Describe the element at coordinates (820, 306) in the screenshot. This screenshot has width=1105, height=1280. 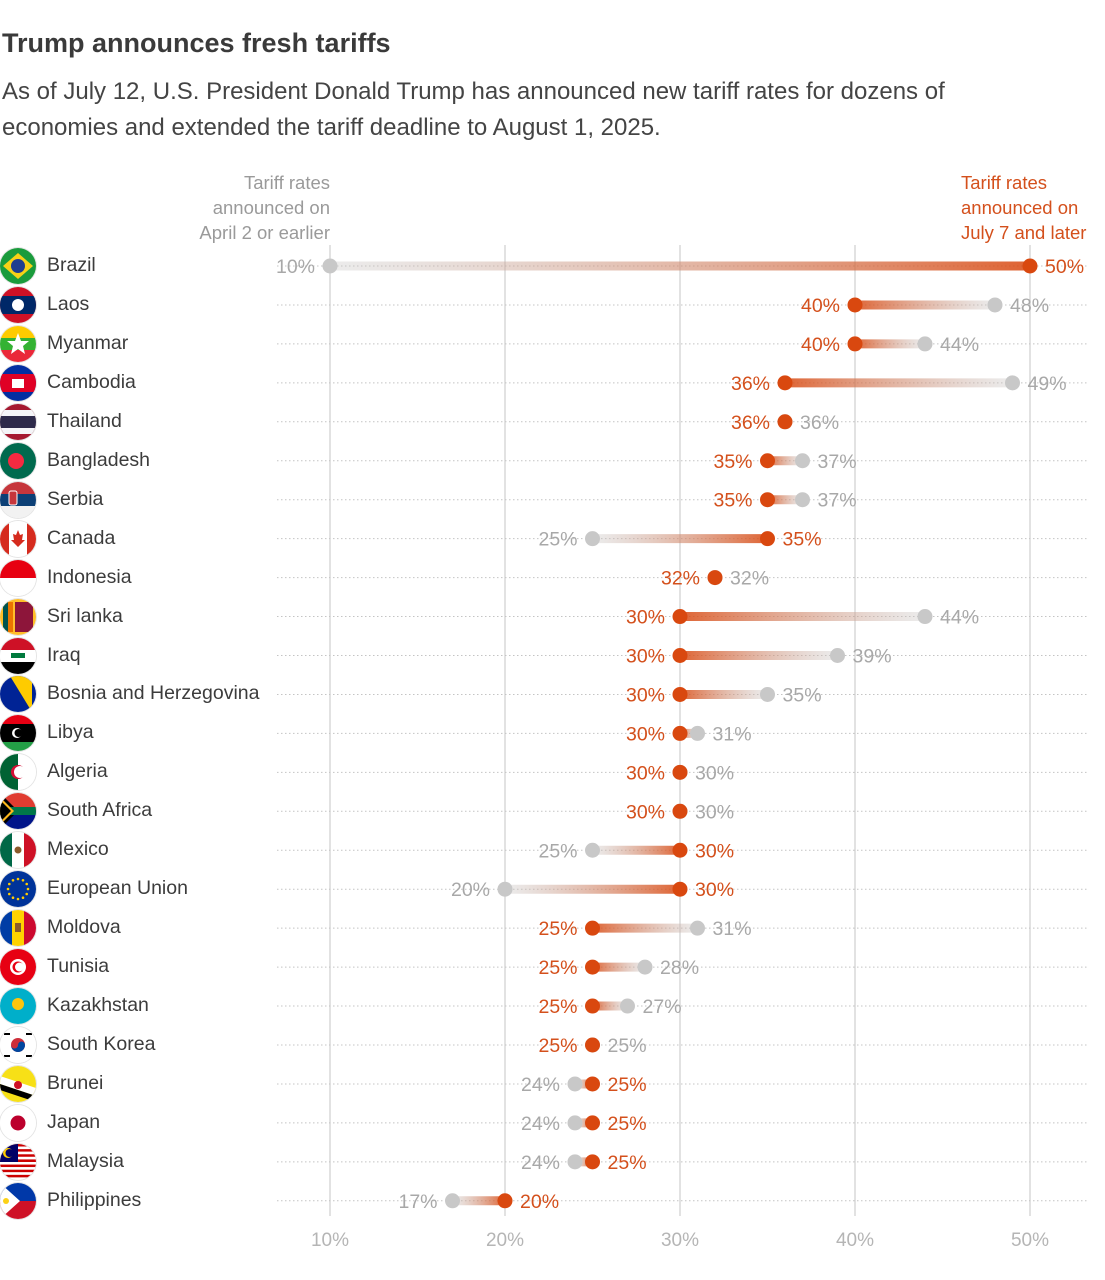
I see `new-rate-label: 40%` at that location.